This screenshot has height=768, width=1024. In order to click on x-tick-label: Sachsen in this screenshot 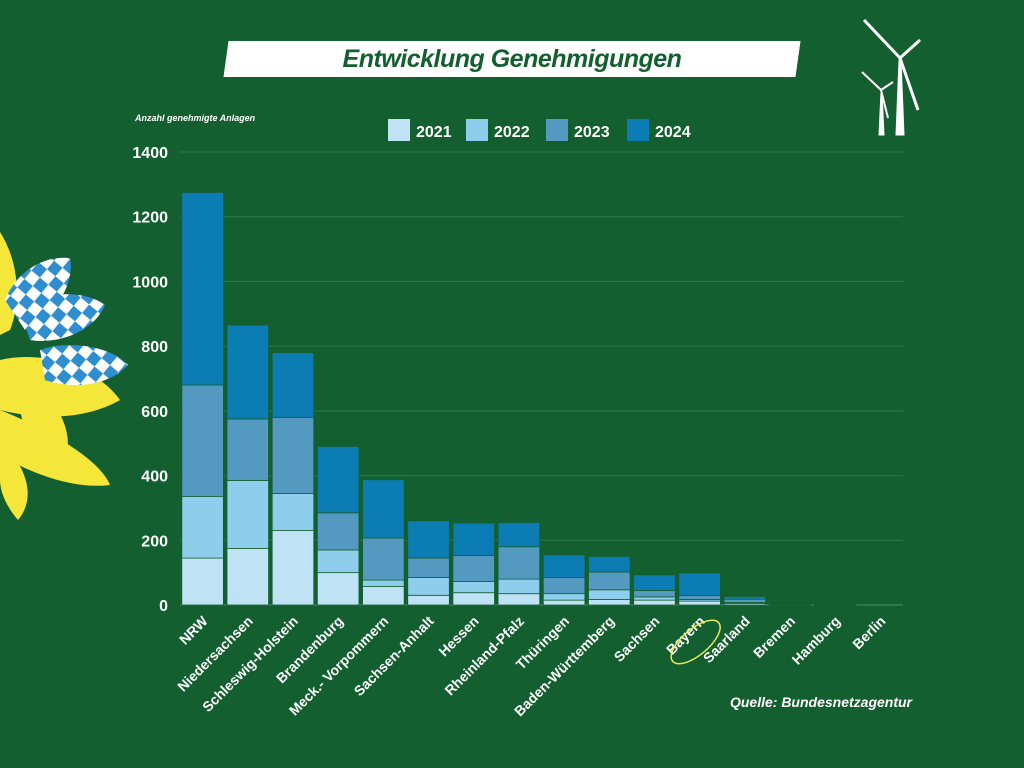, I will do `click(637, 639)`.